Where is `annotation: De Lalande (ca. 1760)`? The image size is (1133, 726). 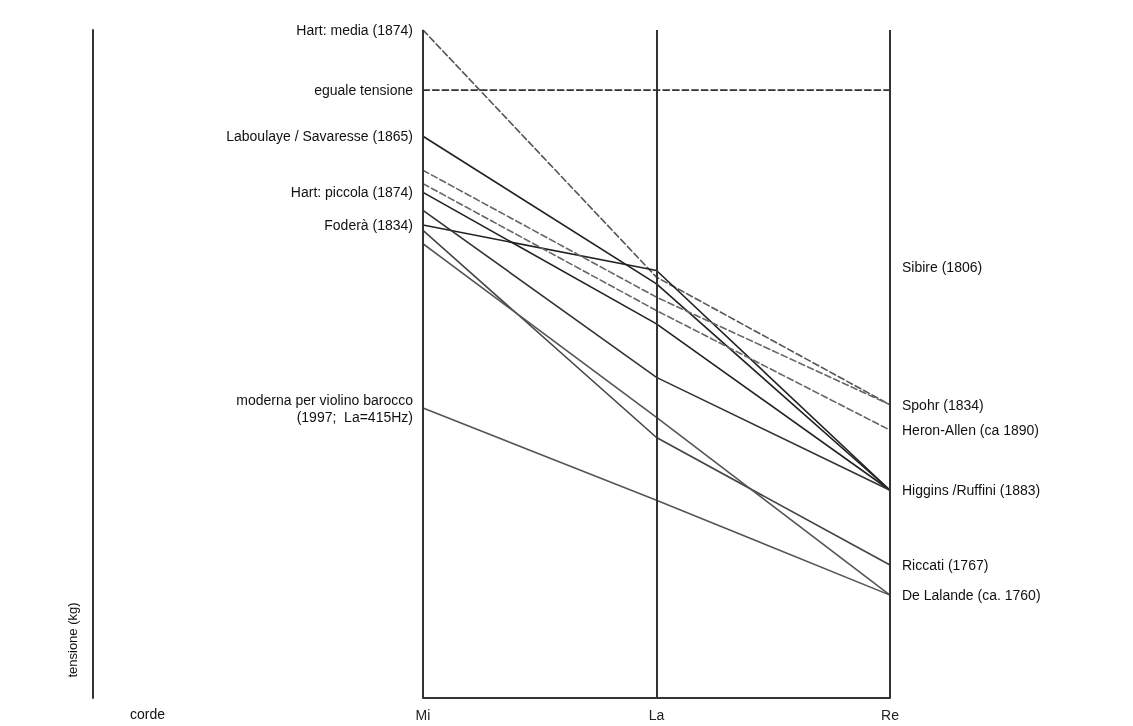
annotation: De Lalande (ca. 1760) is located at coordinates (971, 595).